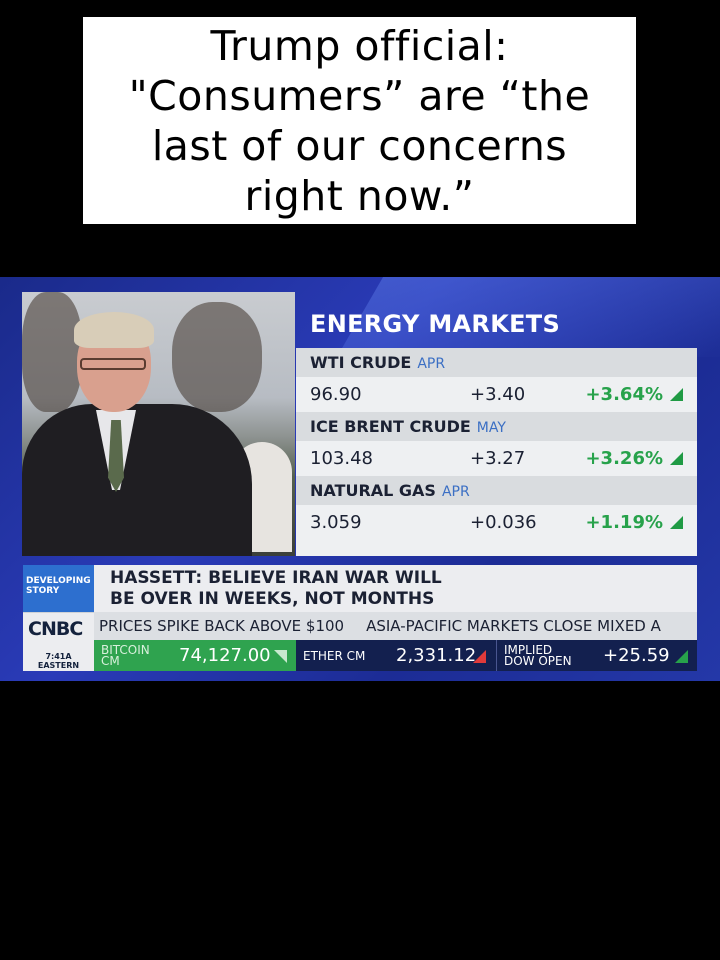 The width and height of the screenshot is (720, 960). Describe the element at coordinates (390, 426) in the screenshot. I see `market-name: ICE BRENT CRUDE` at that location.